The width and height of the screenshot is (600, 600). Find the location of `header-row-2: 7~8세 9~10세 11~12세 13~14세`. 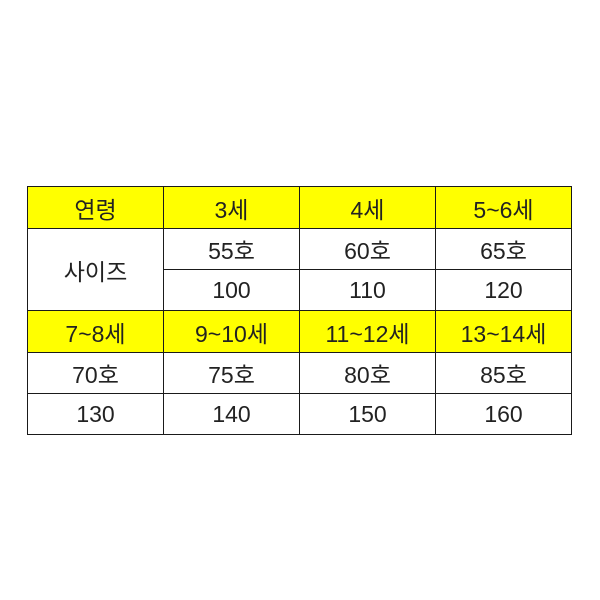

header-row-2: 7~8세 9~10세 11~12세 13~14세 is located at coordinates (299, 331).